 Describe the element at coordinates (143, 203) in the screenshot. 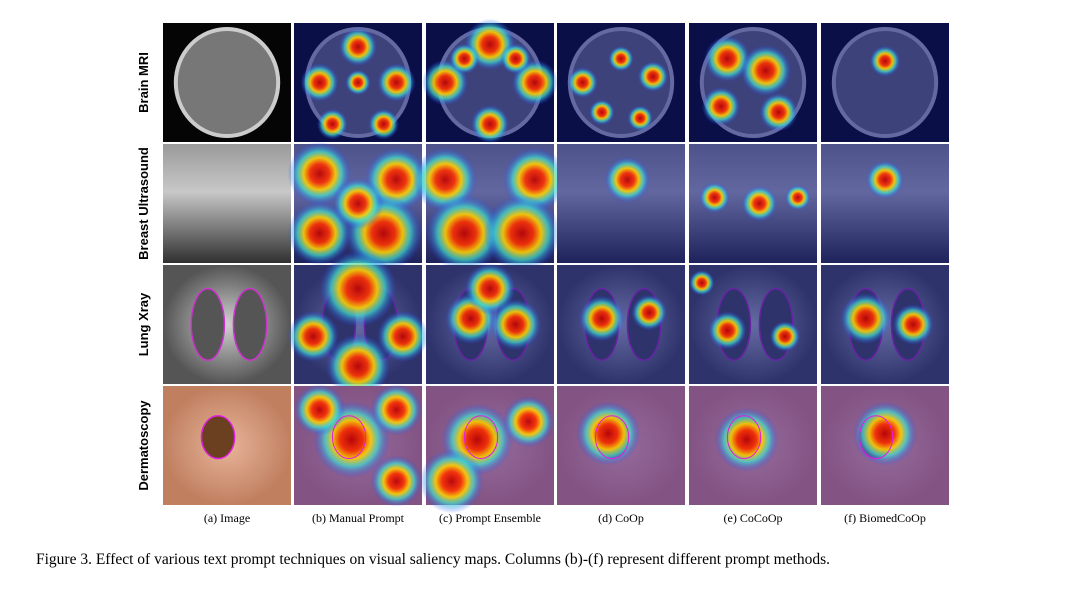

I see `row-label: Breast Ultrasound` at that location.